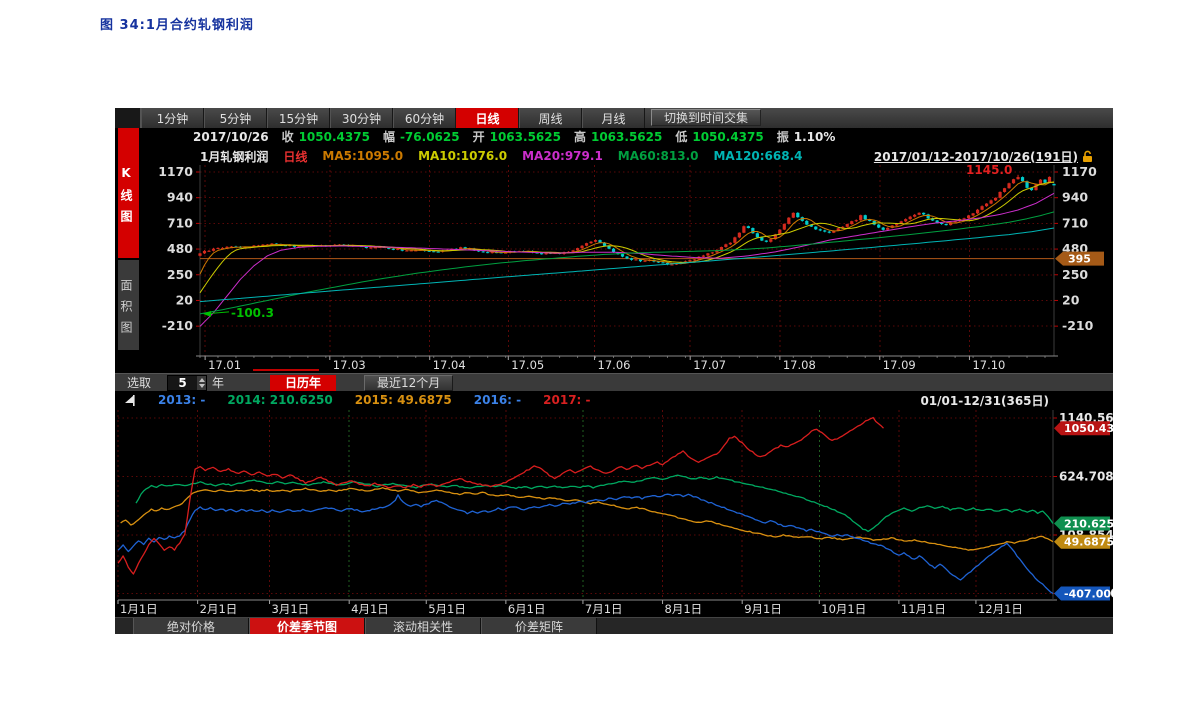 The image size is (1191, 723). What do you see at coordinates (1086, 476) in the screenshot?
I see `svg-text: 624.7083` at bounding box center [1086, 476].